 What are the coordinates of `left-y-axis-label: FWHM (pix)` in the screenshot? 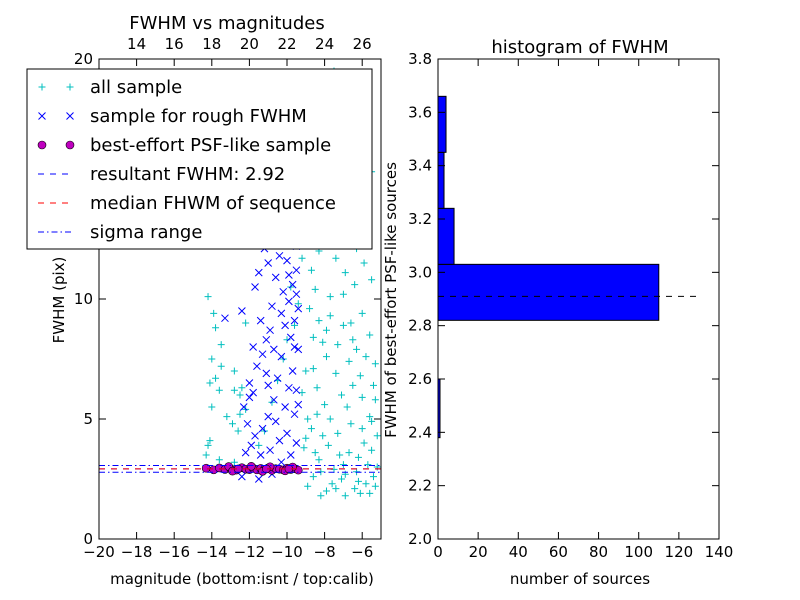 It's located at (59, 300).